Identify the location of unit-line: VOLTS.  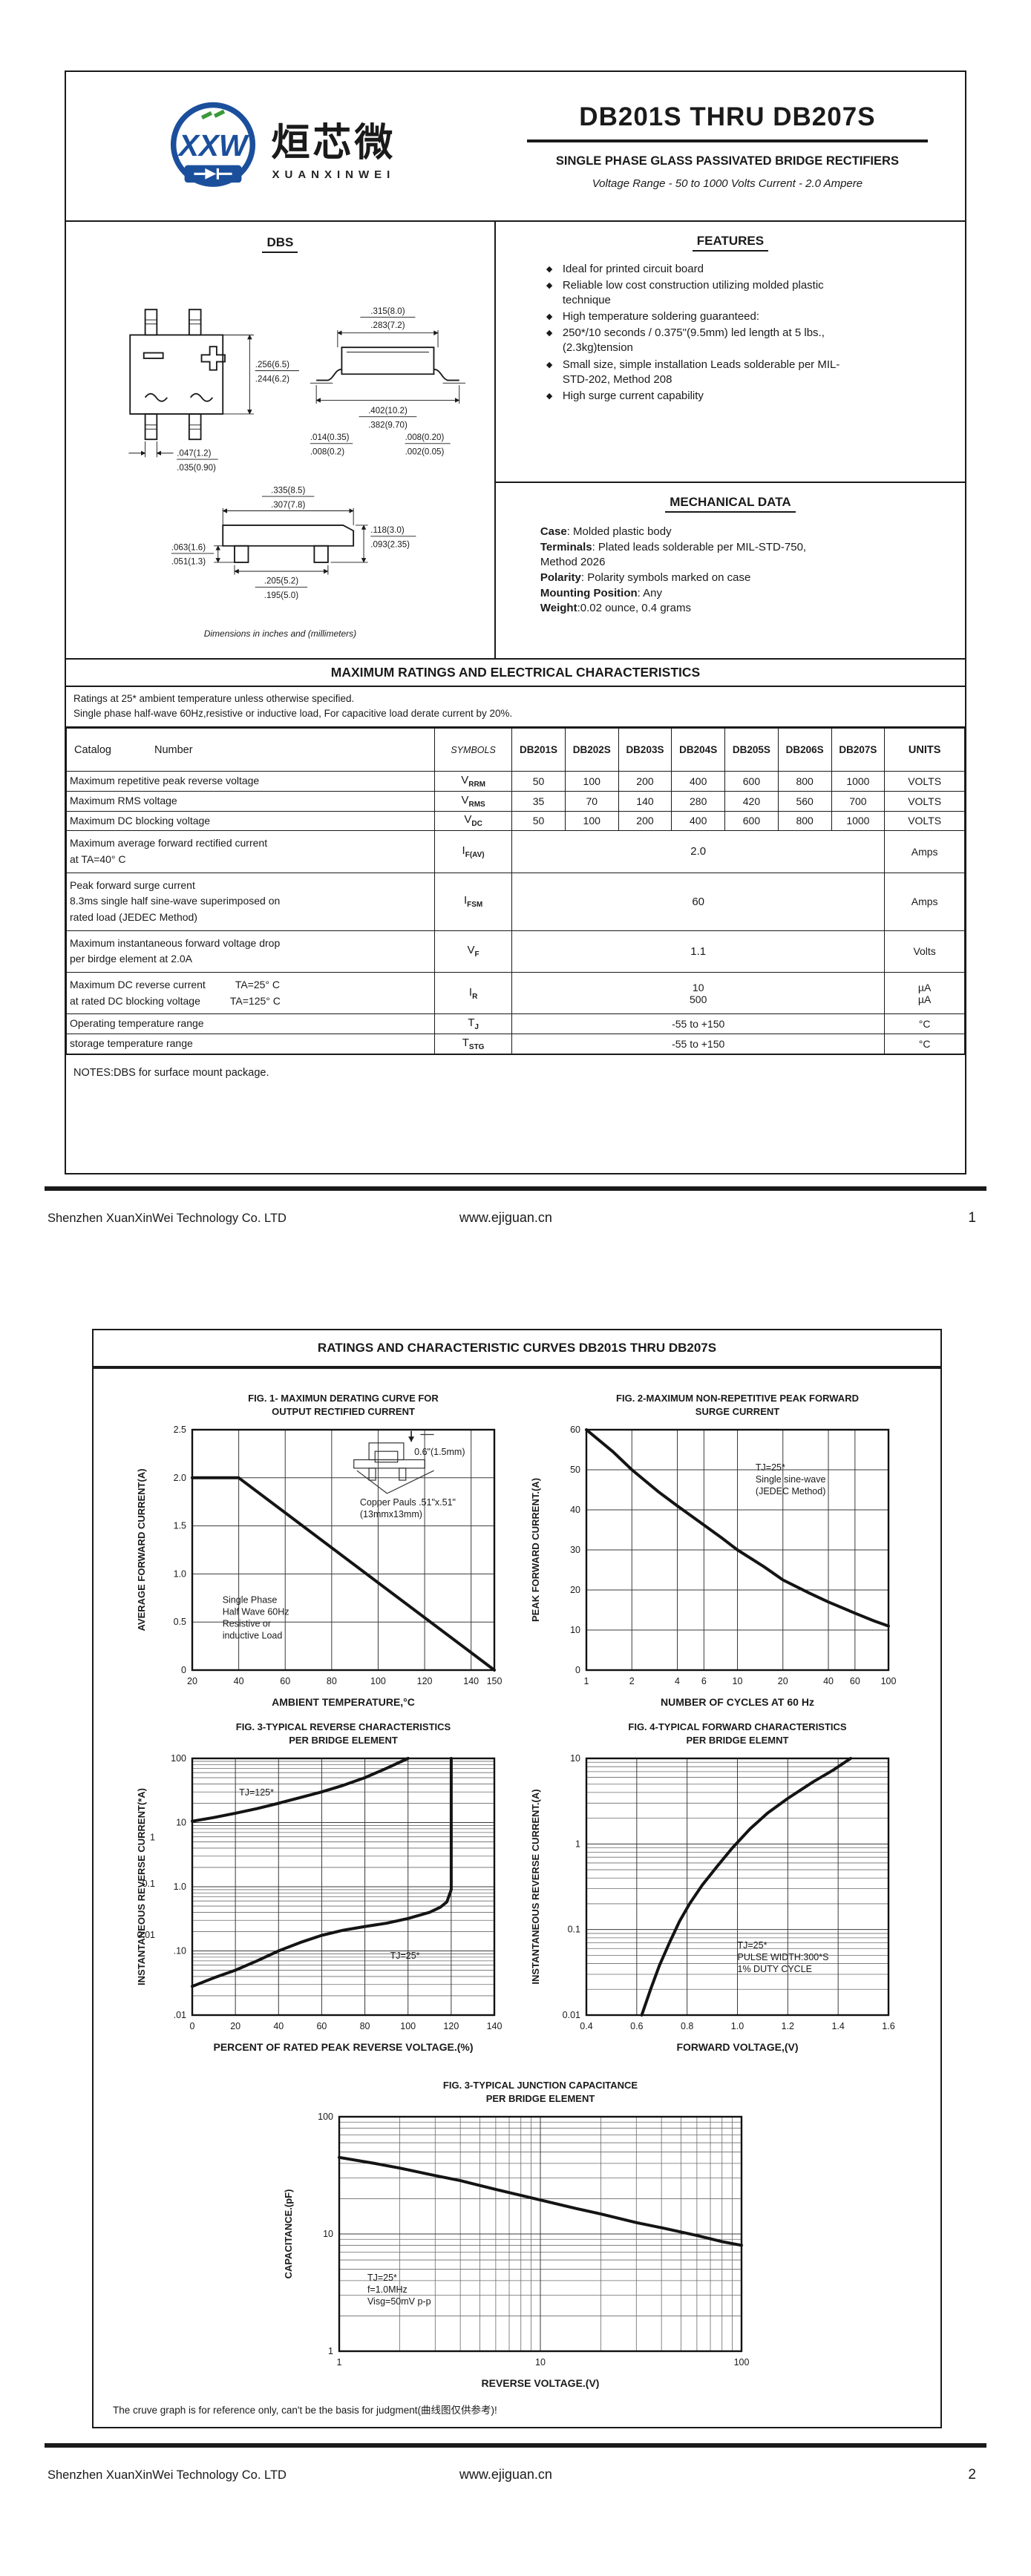
(925, 781).